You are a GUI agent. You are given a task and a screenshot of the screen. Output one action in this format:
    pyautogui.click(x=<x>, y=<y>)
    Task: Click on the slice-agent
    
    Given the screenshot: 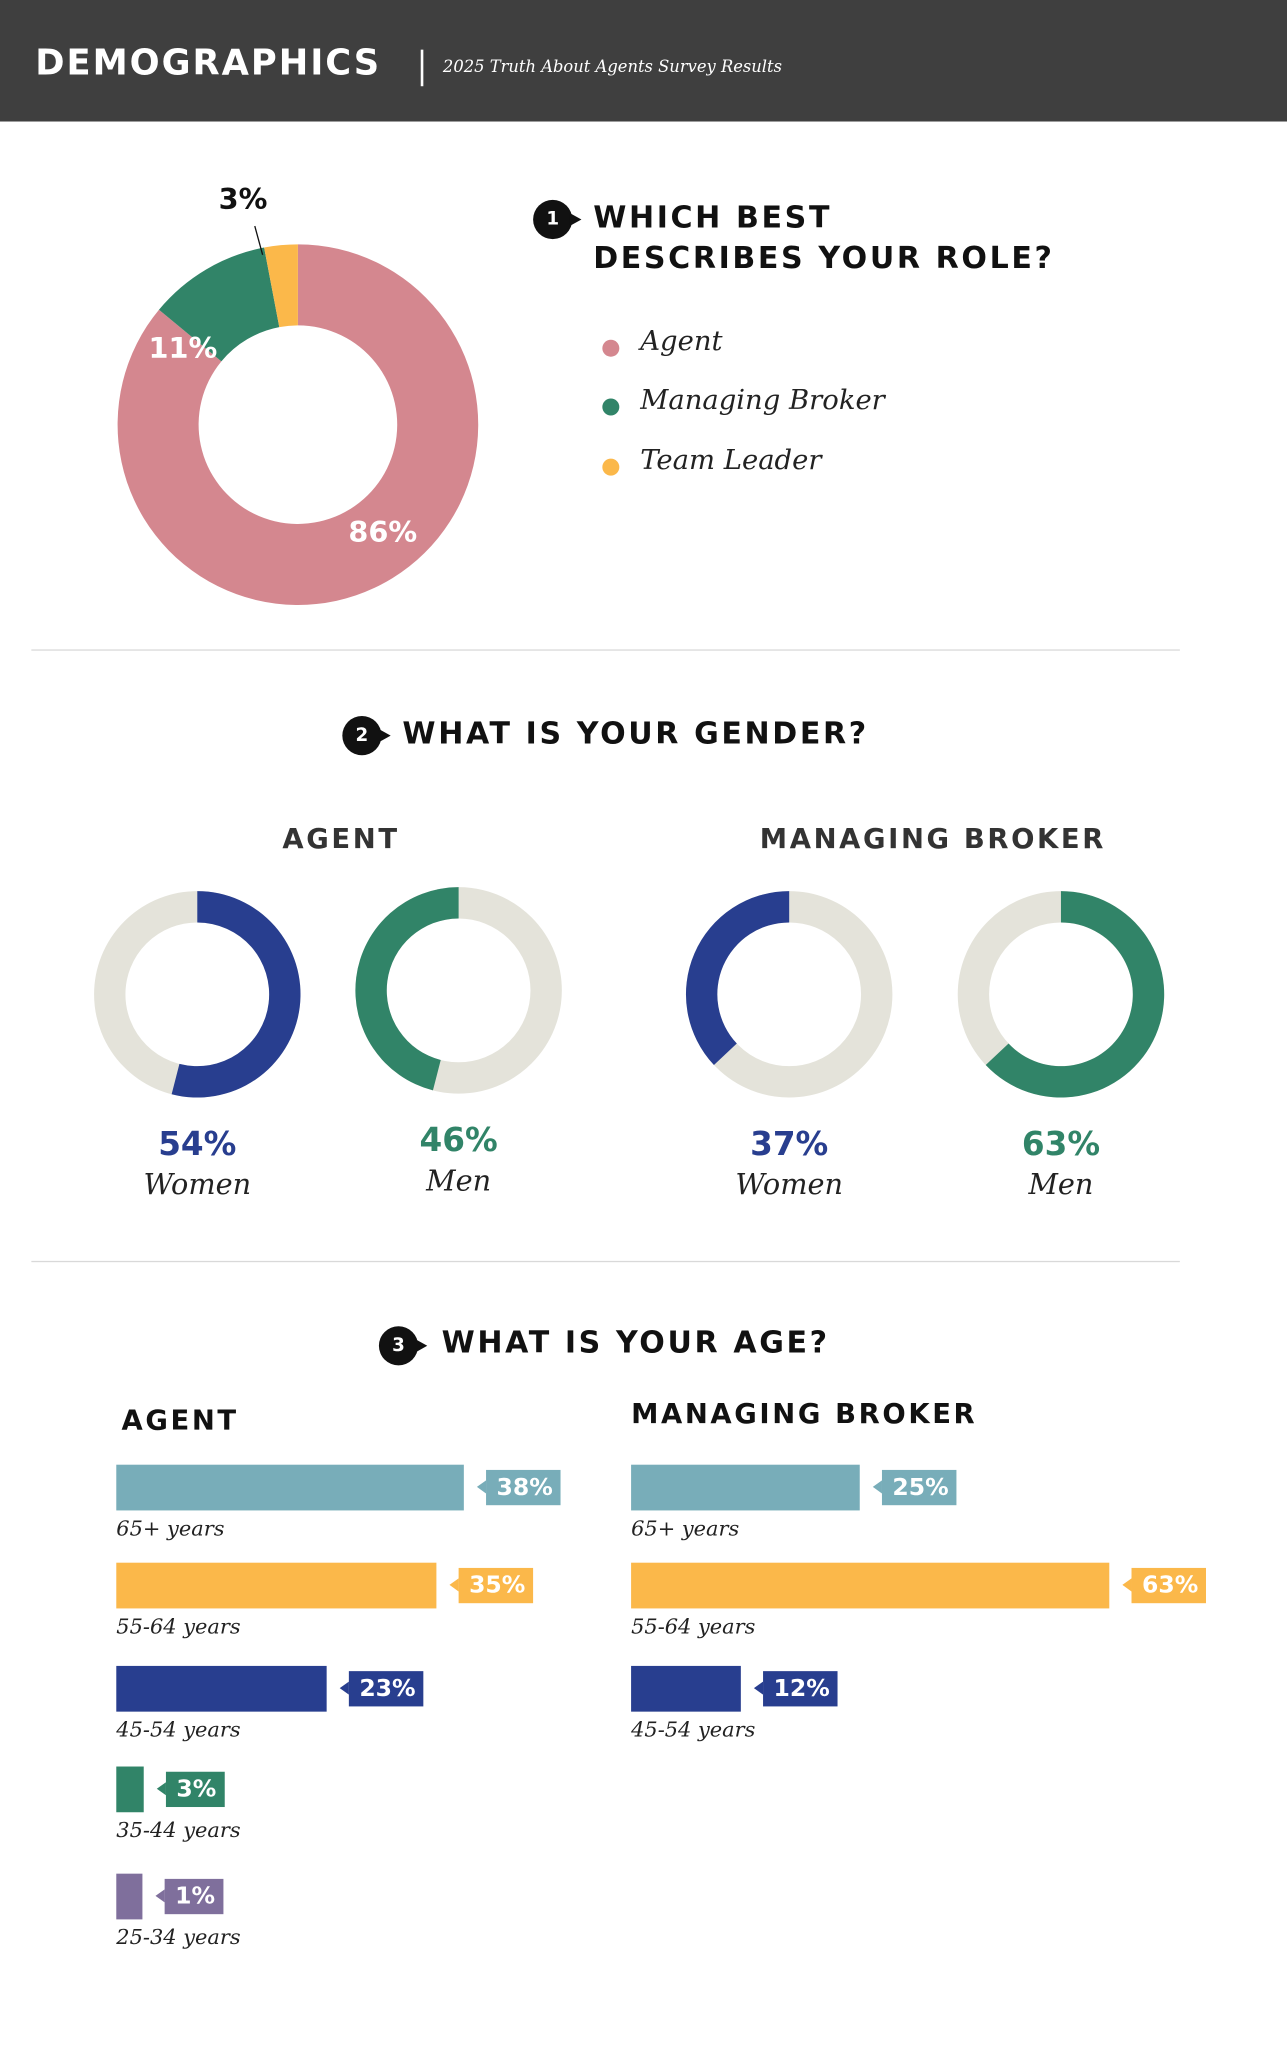 What is the action you would take?
    pyautogui.click(x=298, y=424)
    